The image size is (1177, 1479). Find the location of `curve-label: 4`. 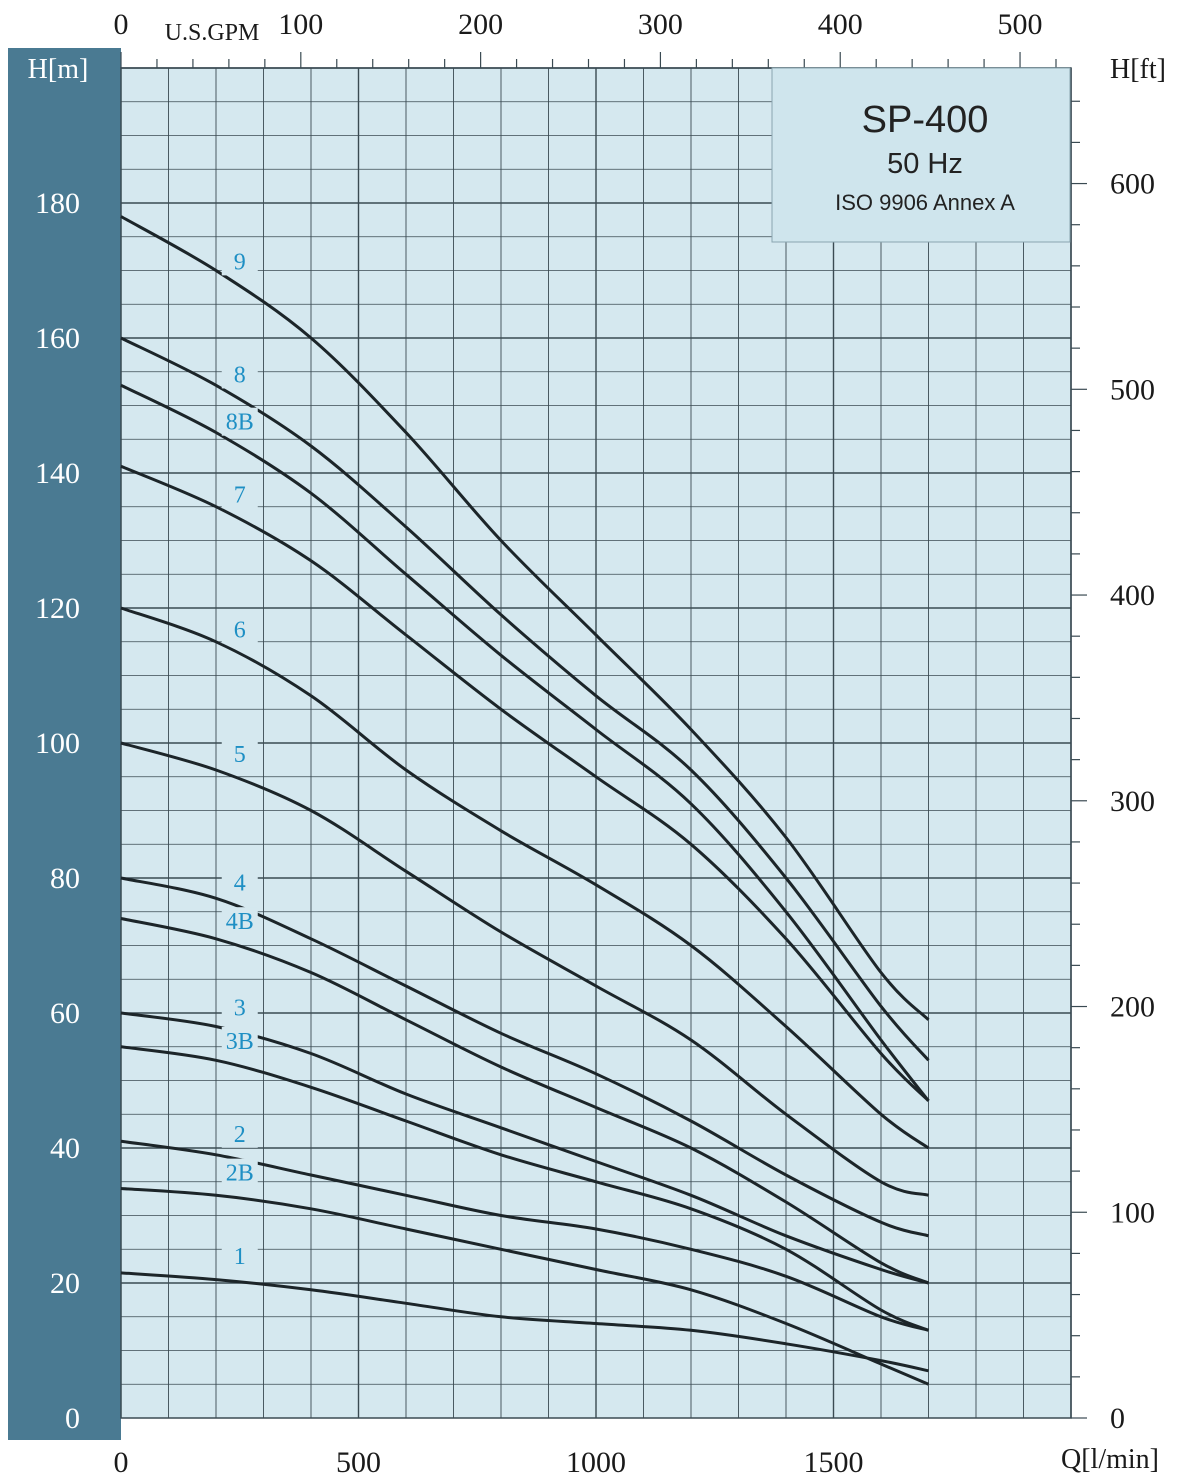

curve-label: 4 is located at coordinates (240, 883).